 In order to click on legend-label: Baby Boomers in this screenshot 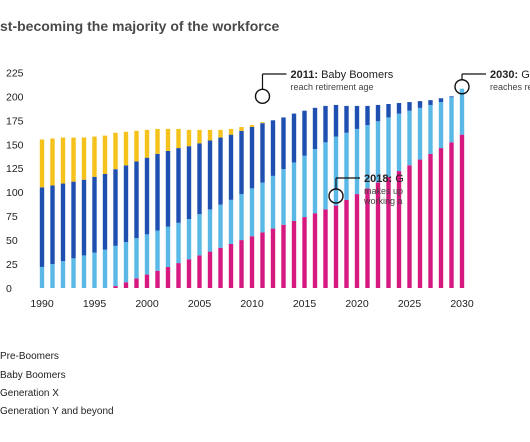, I will do `click(33, 375)`.